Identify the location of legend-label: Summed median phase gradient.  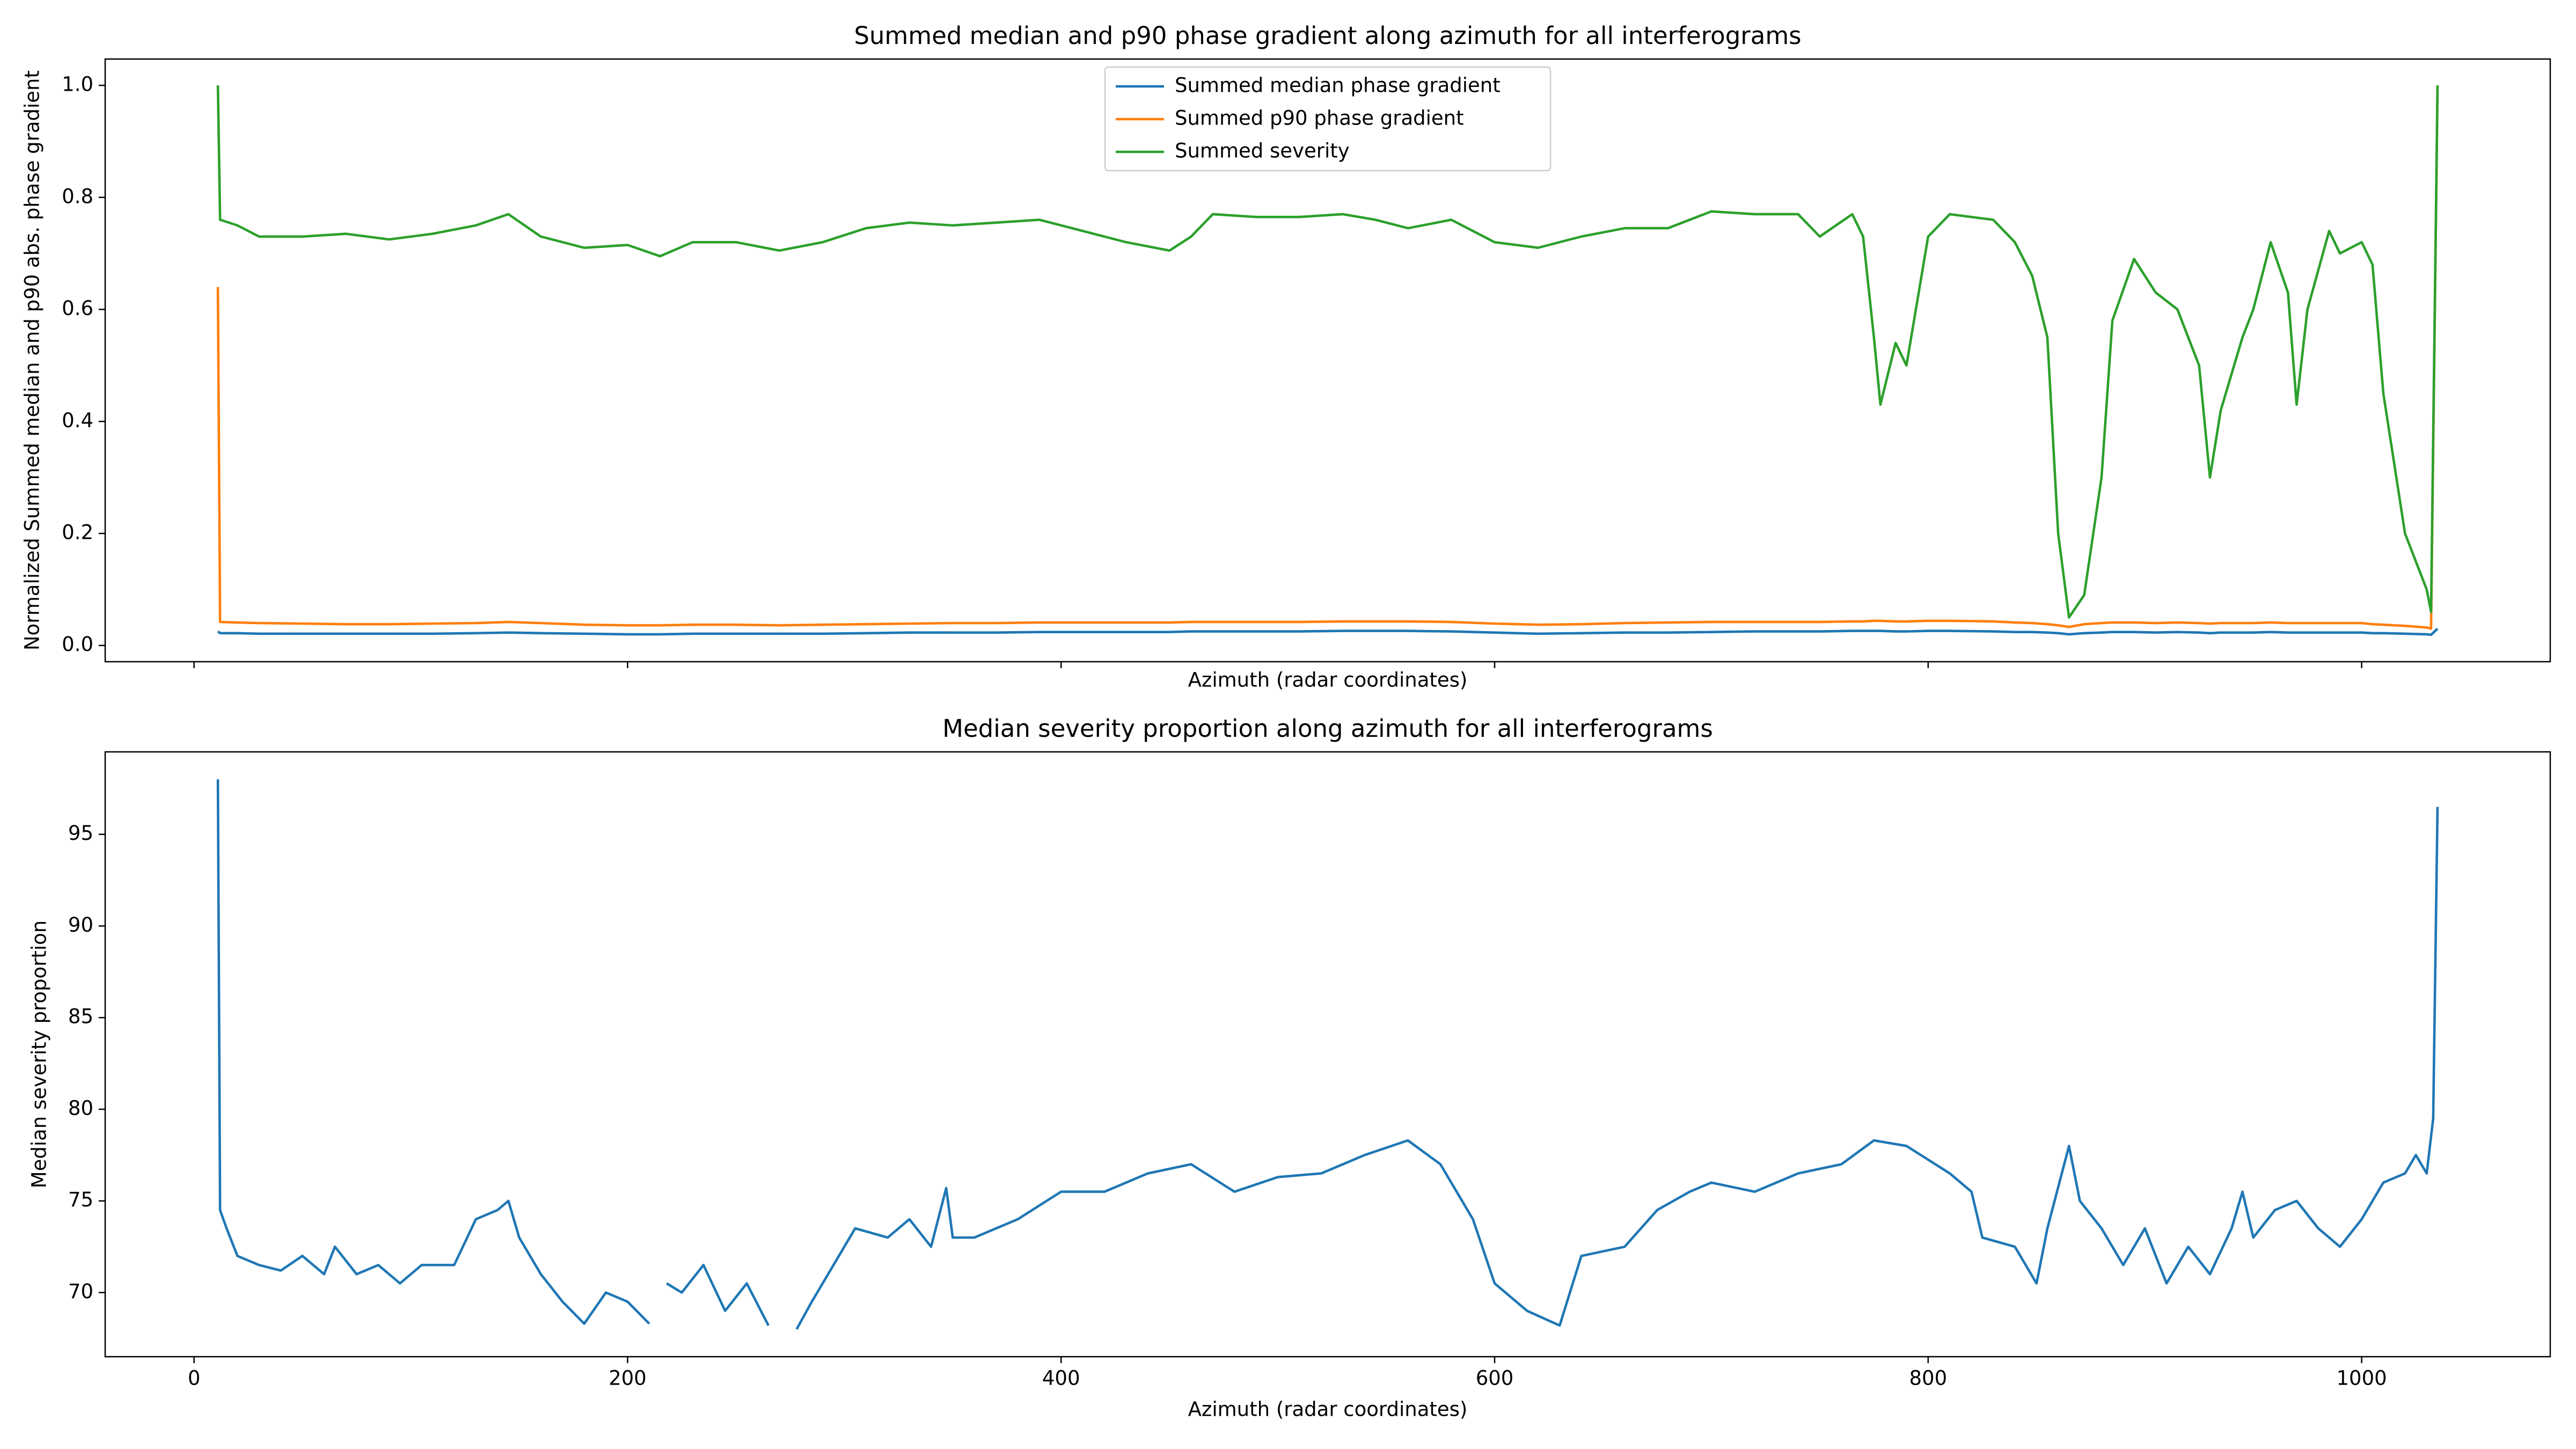
(1338, 85).